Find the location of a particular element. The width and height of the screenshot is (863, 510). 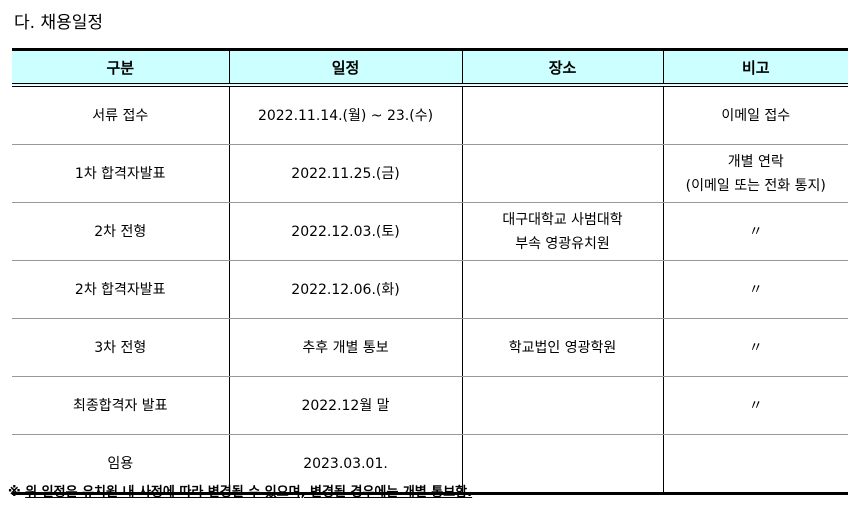

cell-schedule: 2022.12월 말 is located at coordinates (345, 405).